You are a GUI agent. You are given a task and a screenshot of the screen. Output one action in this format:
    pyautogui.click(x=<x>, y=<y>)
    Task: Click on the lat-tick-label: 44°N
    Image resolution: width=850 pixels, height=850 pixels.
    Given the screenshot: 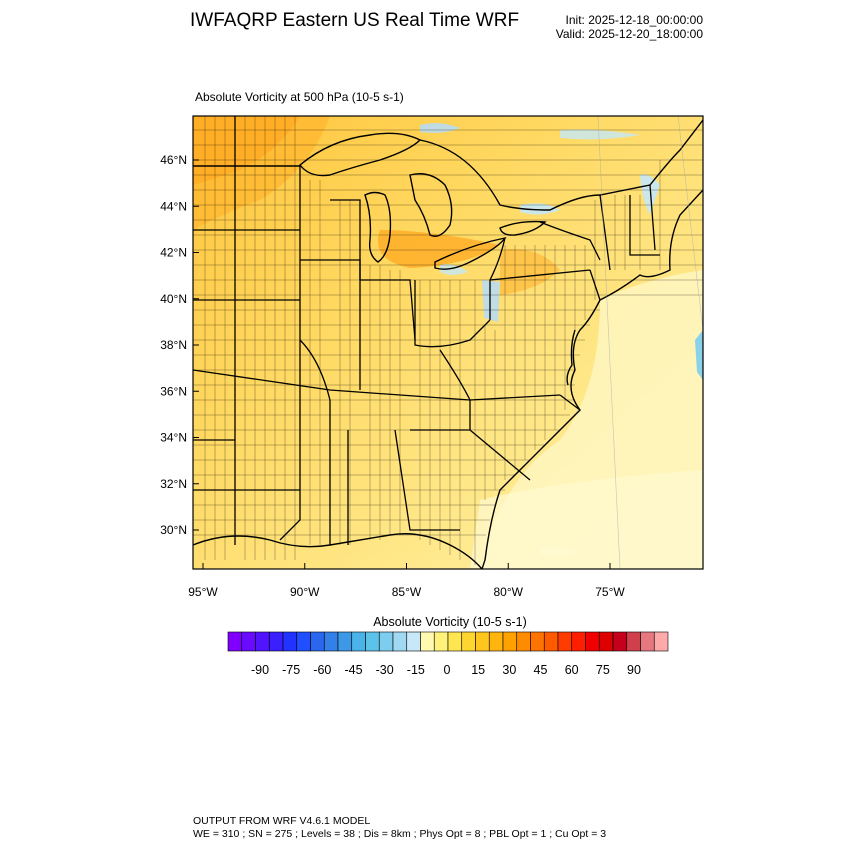 What is the action you would take?
    pyautogui.click(x=173, y=206)
    